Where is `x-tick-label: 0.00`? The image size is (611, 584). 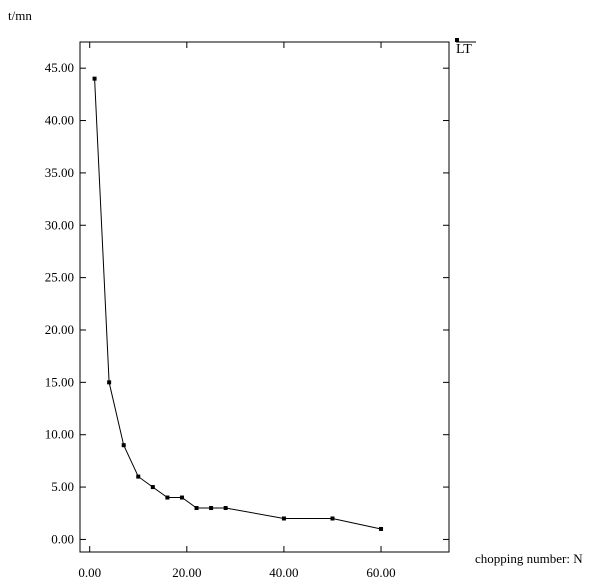
x-tick-label: 0.00 is located at coordinates (89, 572).